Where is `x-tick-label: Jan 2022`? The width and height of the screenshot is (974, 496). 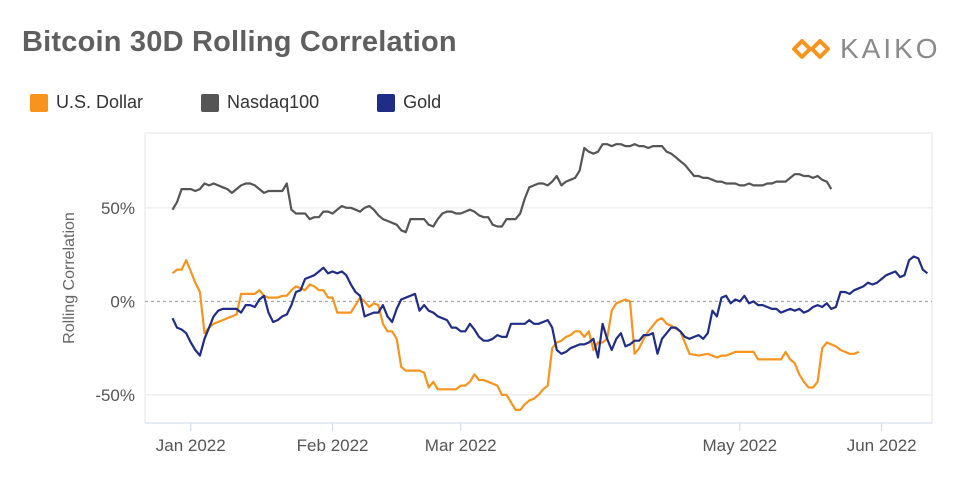
x-tick-label: Jan 2022 is located at coordinates (191, 445).